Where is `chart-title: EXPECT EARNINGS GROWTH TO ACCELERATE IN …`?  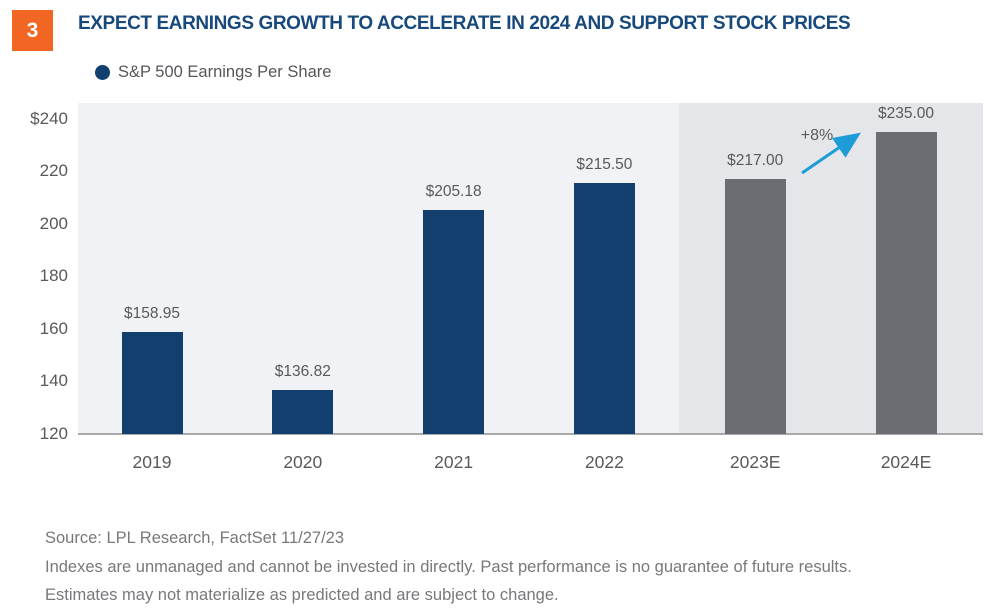
chart-title: EXPECT EARNINGS GROWTH TO ACCELERATE IN … is located at coordinates (464, 23).